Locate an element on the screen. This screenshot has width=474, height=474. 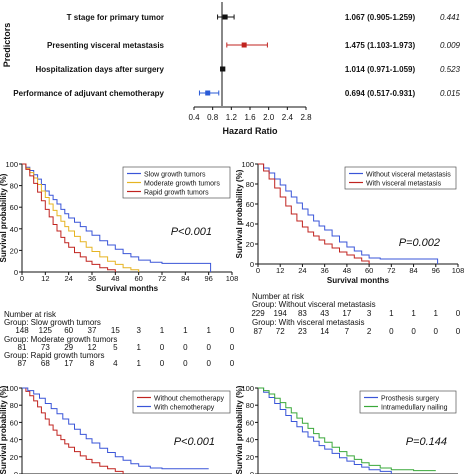
km-x-tick-label: 72 is located at coordinates (162, 278).